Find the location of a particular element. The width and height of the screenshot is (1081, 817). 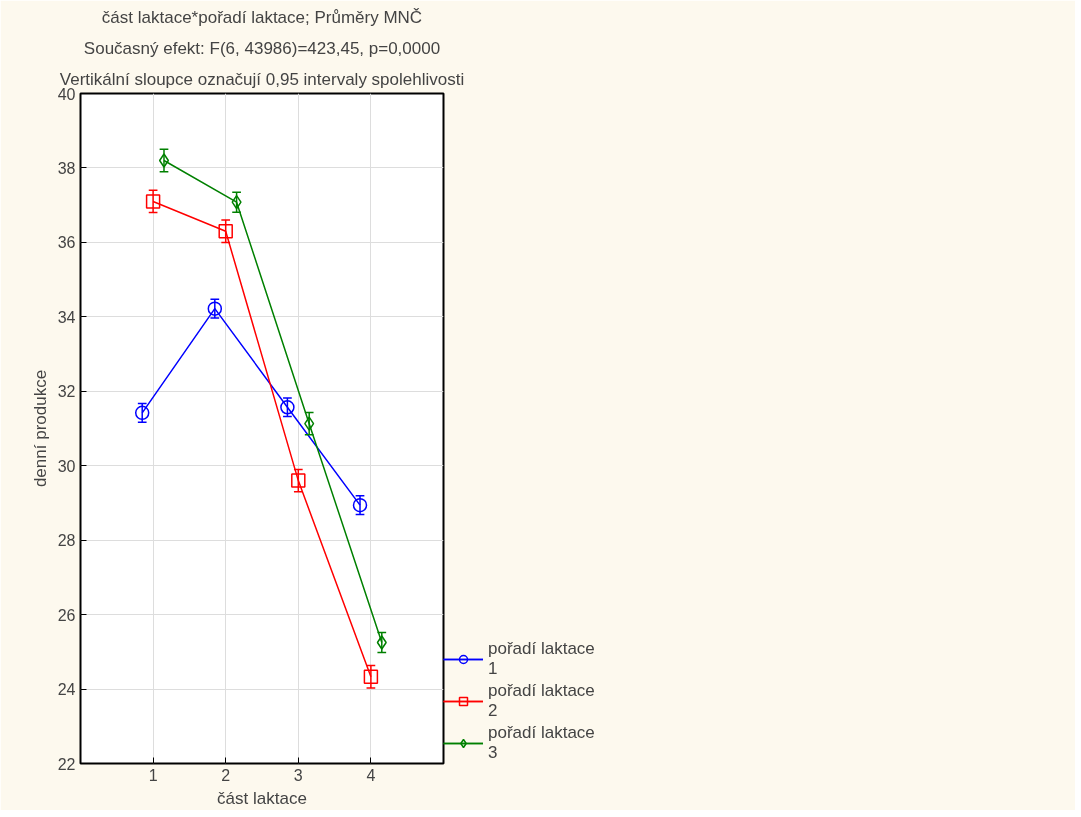

x-tick-label: 2 is located at coordinates (226, 775).